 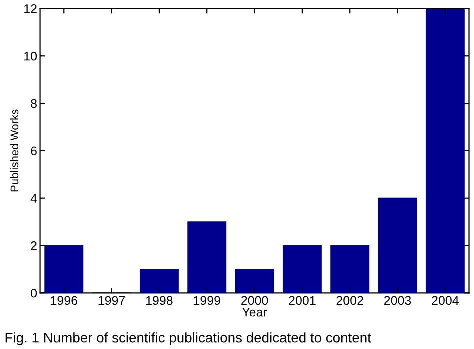 I want to click on x-tick-label: 2001, so click(x=302, y=301).